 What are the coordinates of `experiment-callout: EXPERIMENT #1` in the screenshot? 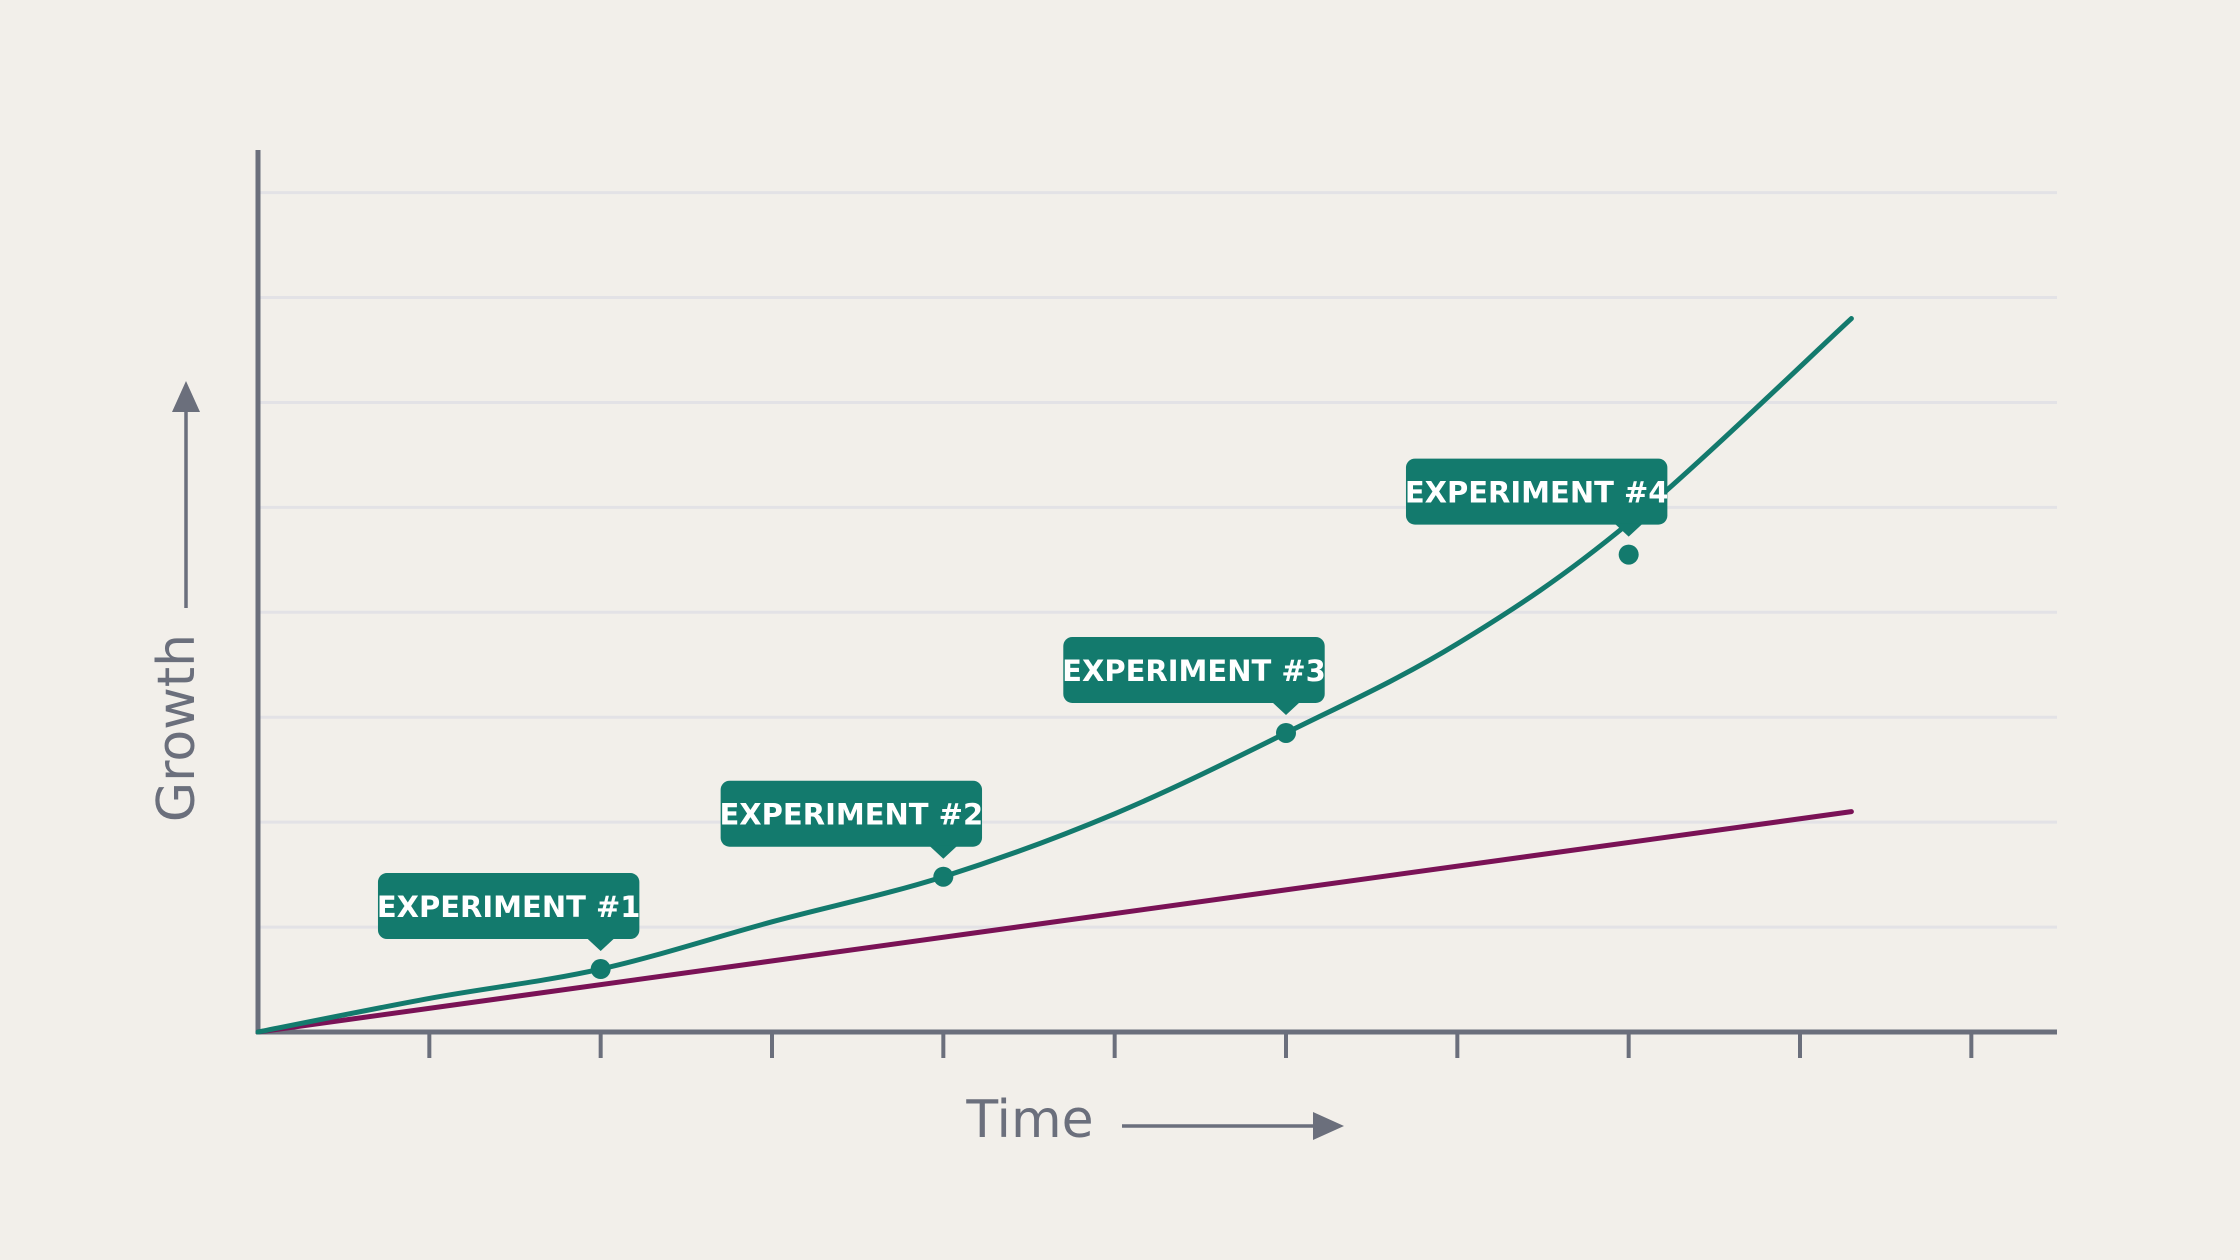 It's located at (509, 926).